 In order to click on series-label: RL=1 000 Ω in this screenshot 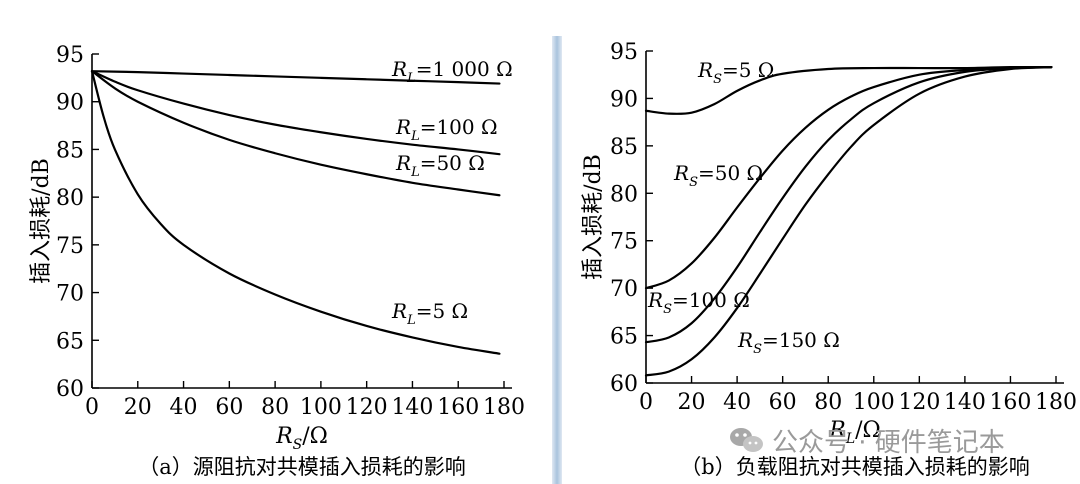, I will do `click(452, 71)`.